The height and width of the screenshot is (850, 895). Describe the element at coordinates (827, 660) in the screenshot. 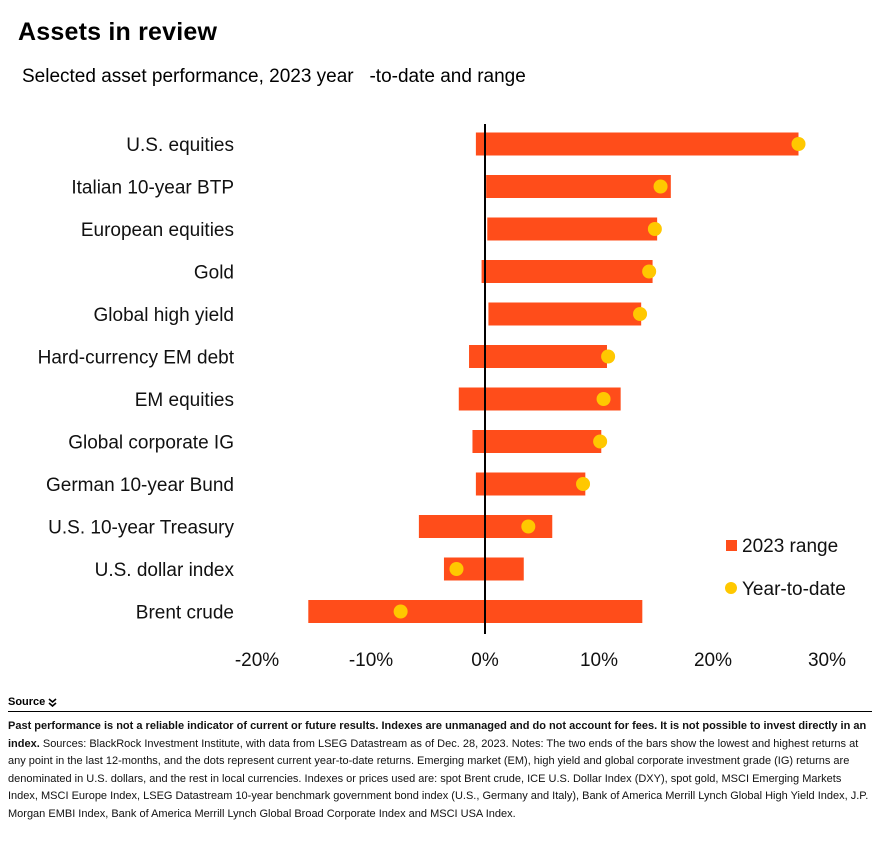

I see `x-tick-label: 30%` at that location.